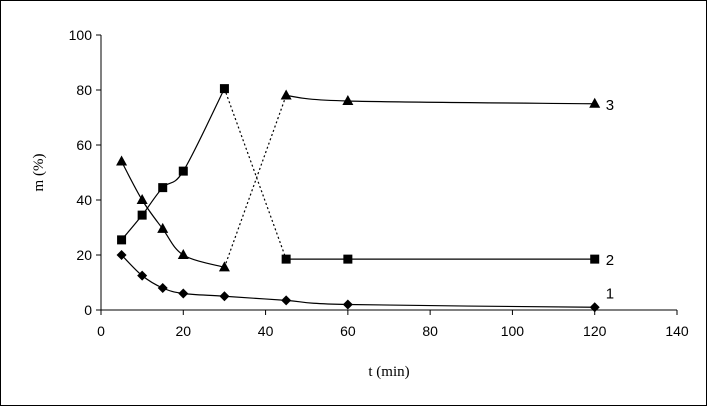 The height and width of the screenshot is (407, 707). Describe the element at coordinates (348, 331) in the screenshot. I see `x-tick-label: 60` at that location.